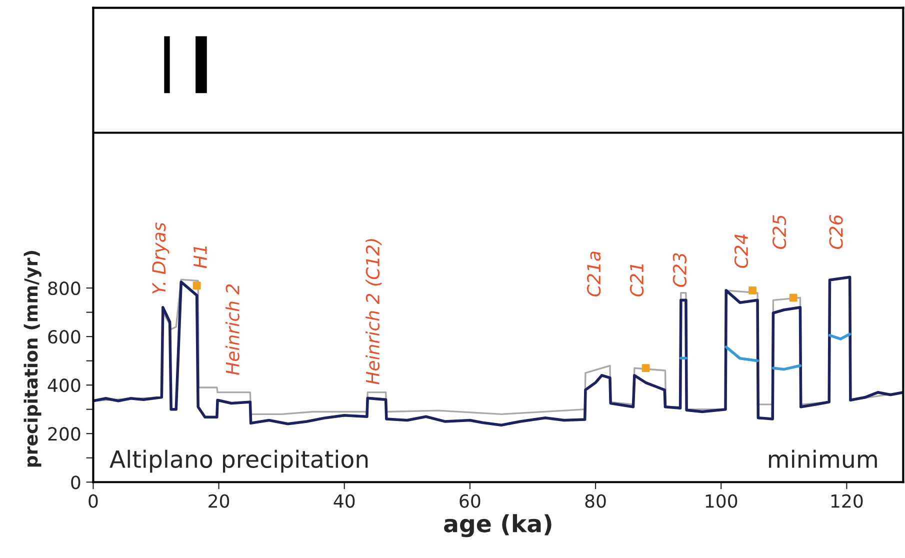 This screenshot has width=905, height=558. I want to click on annotation: C26, so click(836, 231).